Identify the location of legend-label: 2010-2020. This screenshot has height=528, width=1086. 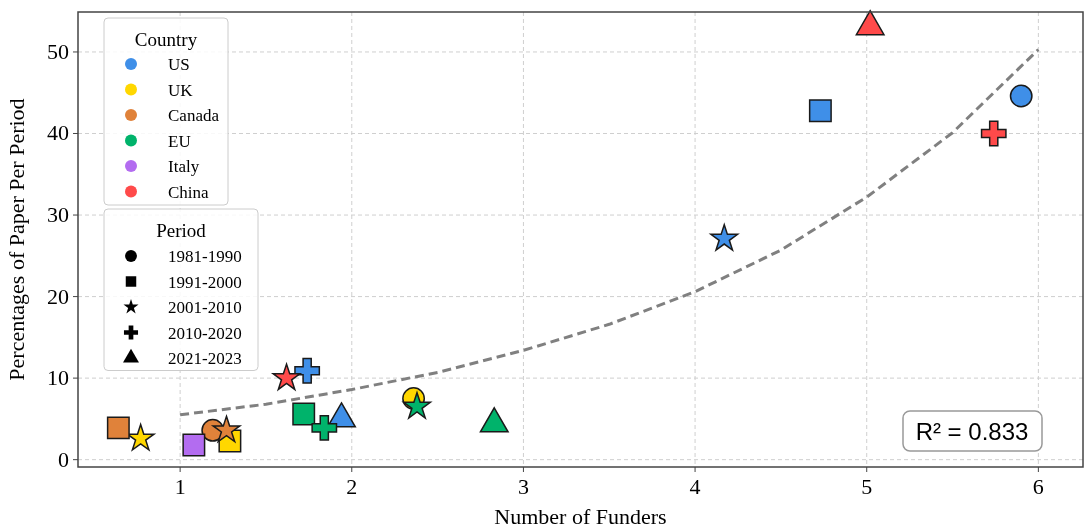
(205, 333).